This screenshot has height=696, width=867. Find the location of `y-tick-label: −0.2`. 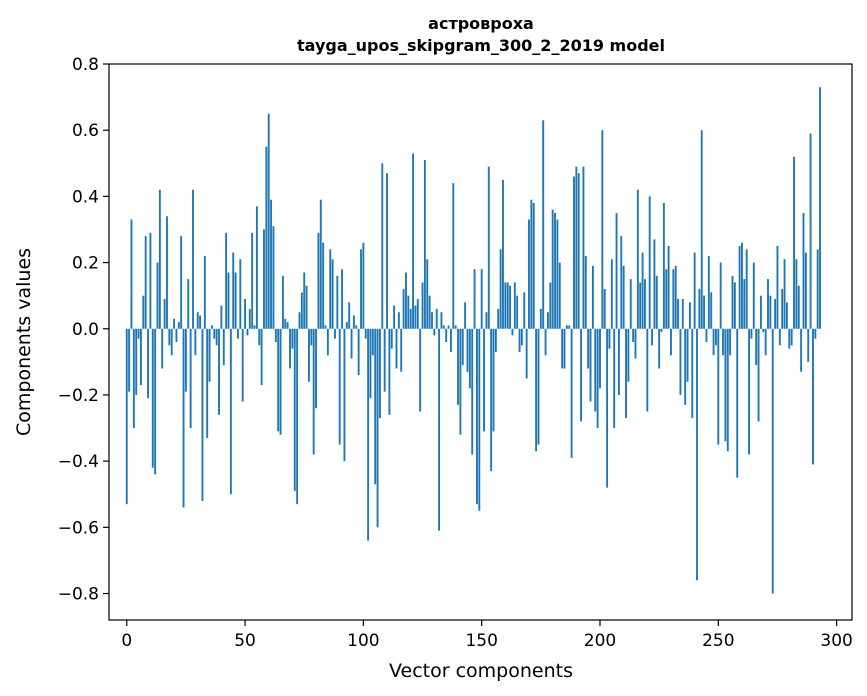

y-tick-label: −0.2 is located at coordinates (78, 396).